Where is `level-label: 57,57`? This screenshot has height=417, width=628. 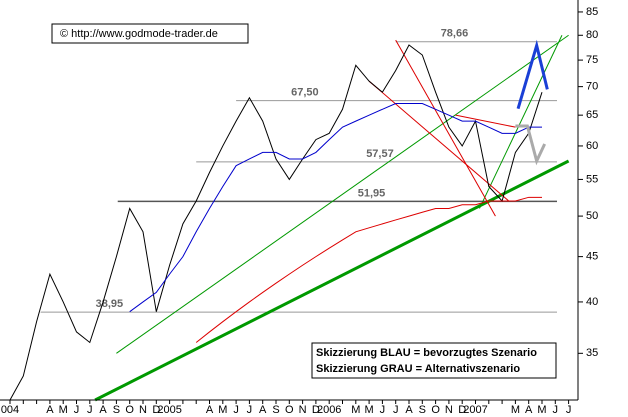
level-label: 57,57 is located at coordinates (380, 154).